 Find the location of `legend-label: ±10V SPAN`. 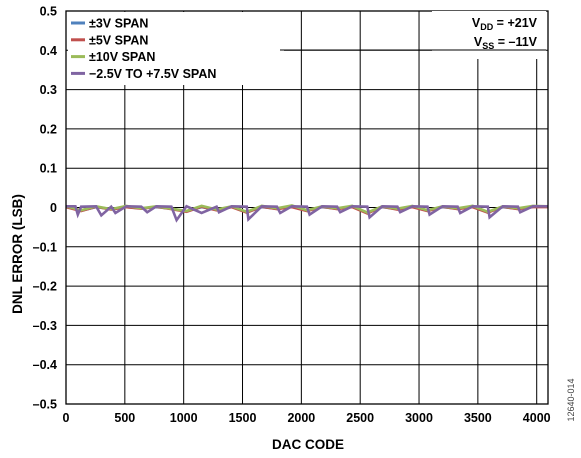

legend-label: ±10V SPAN is located at coordinates (122, 57).